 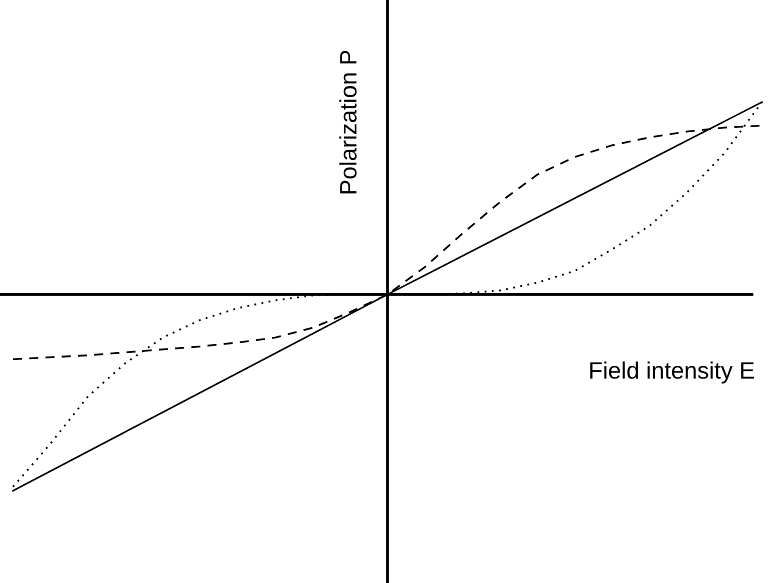 What do you see at coordinates (672, 372) in the screenshot?
I see `x-axis-title: Field intensity E` at bounding box center [672, 372].